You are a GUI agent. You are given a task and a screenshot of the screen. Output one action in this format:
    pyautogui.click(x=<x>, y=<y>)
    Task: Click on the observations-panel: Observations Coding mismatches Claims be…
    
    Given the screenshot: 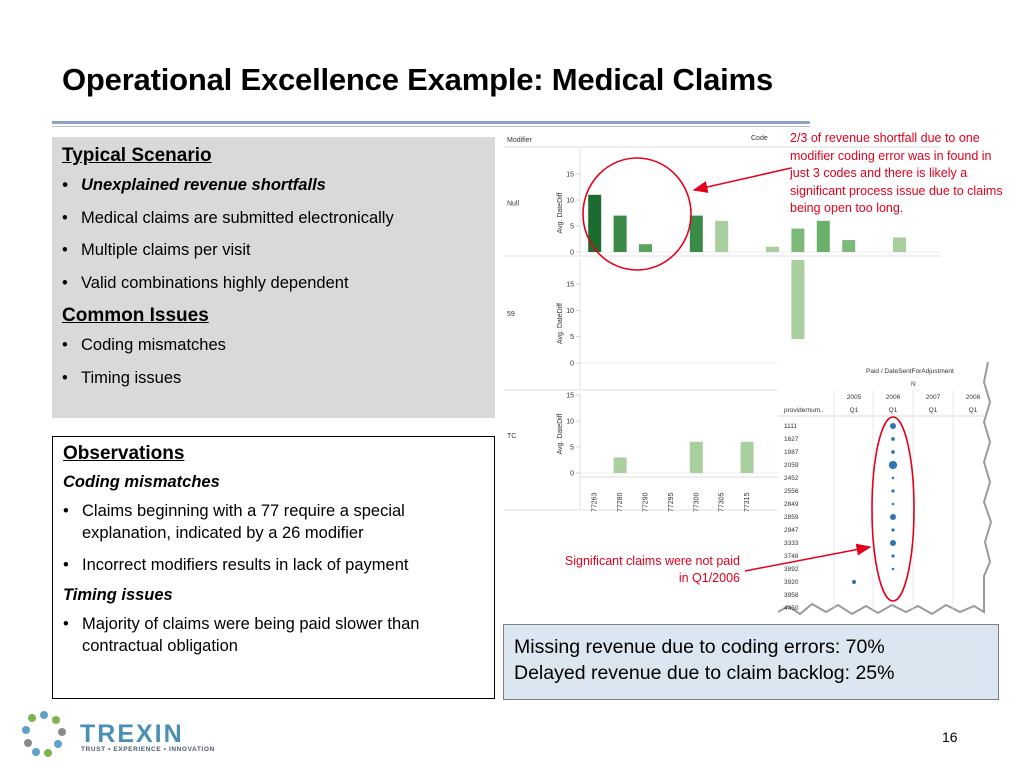 What is the action you would take?
    pyautogui.click(x=273, y=567)
    